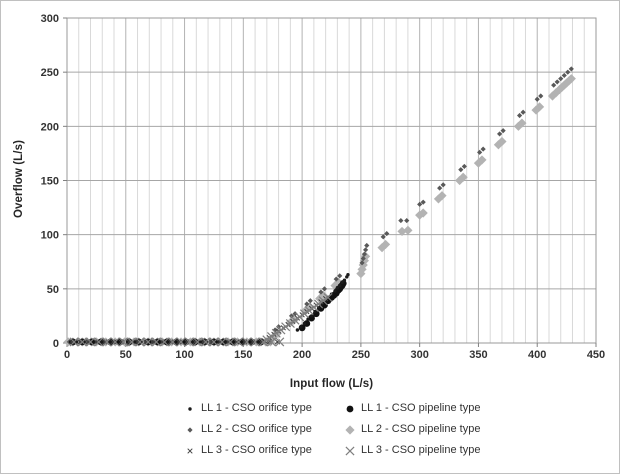 Image resolution: width=620 pixels, height=474 pixels. Describe the element at coordinates (50, 182) in the screenshot. I see `y-tick-label: 150` at that location.